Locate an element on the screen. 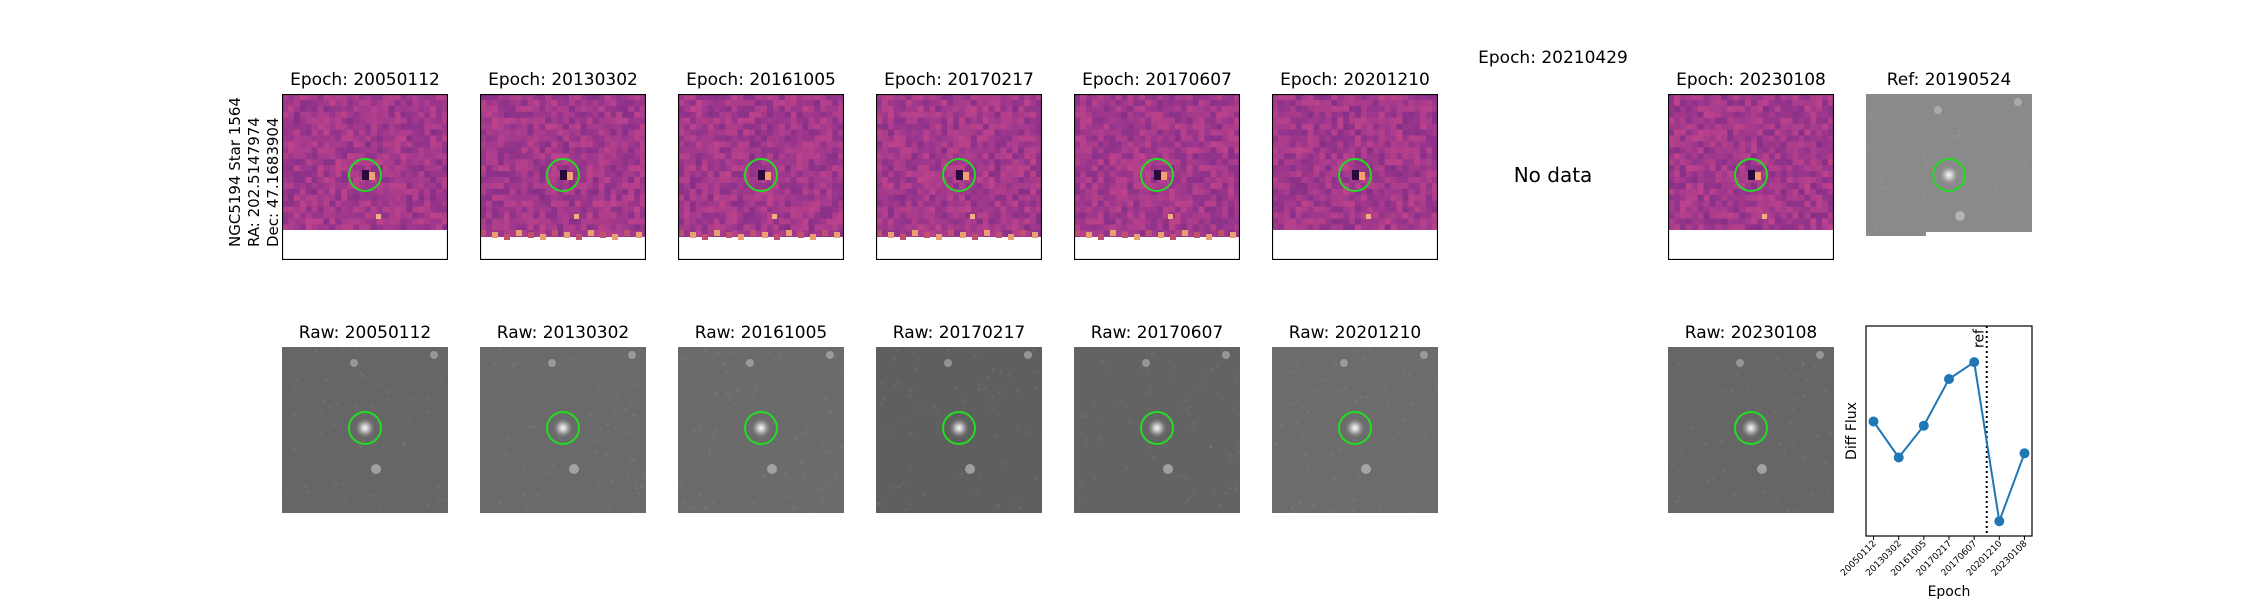 Image resolution: width=2250 pixels, height=604 pixels. diff-panel-title: Epoch: 20201210 is located at coordinates (1355, 80).